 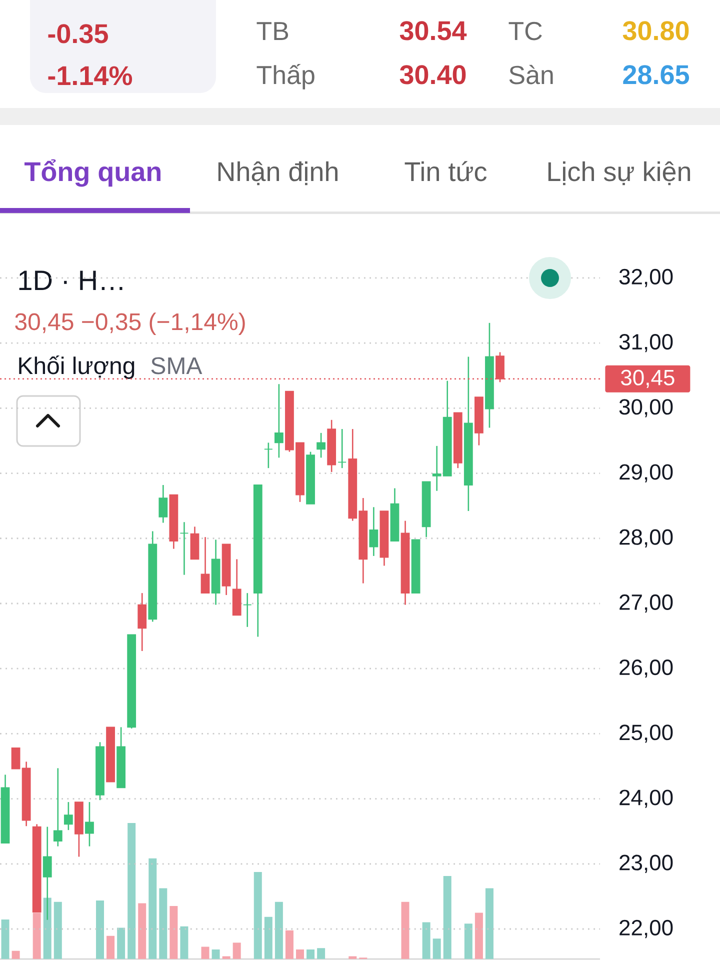 What do you see at coordinates (525, 31) in the screenshot?
I see `text: TC` at bounding box center [525, 31].